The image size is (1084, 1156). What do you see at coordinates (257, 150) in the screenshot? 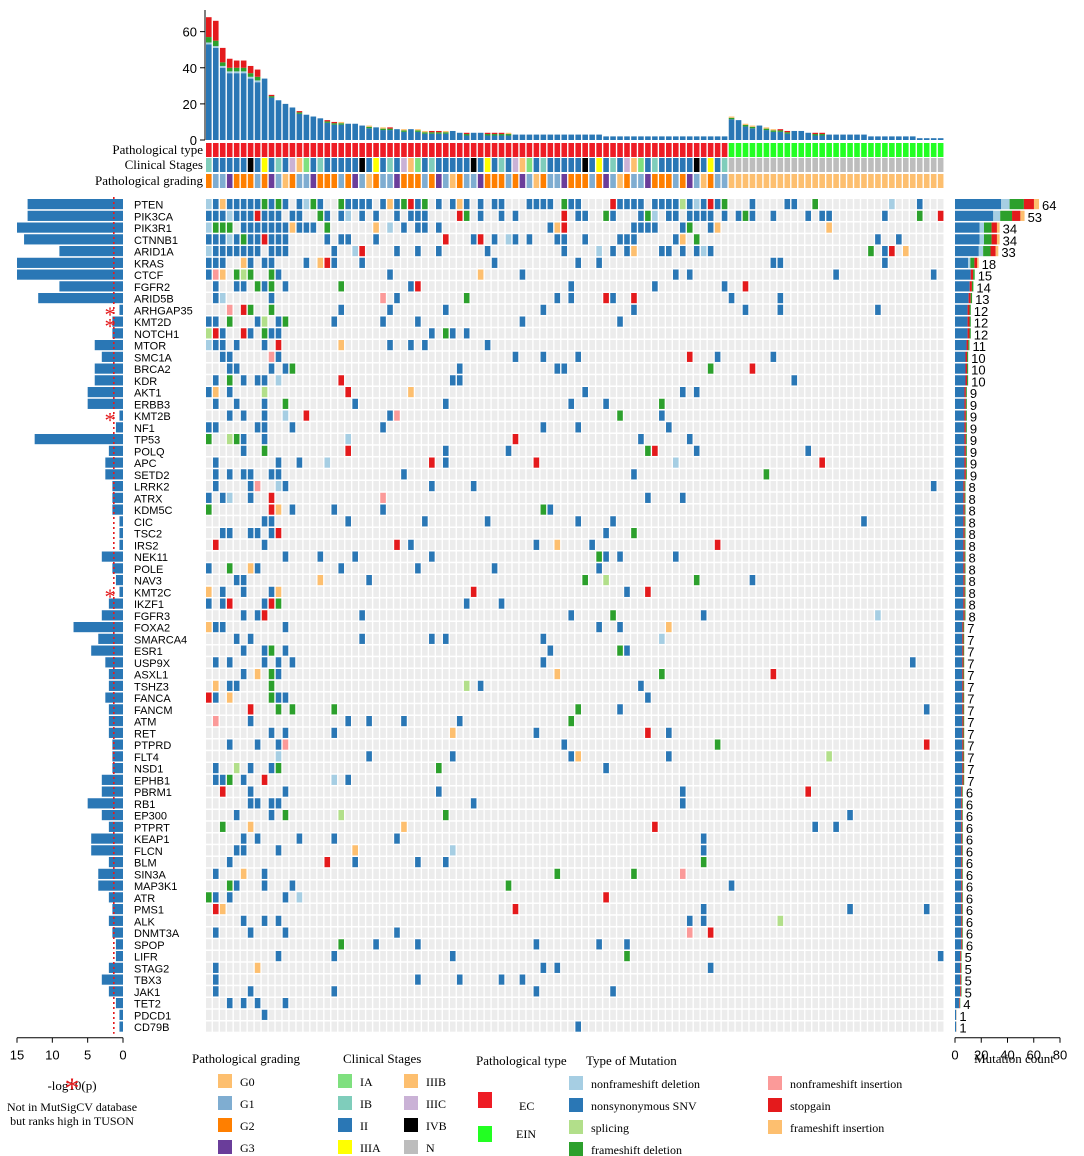
I see `pathological-type-cell` at bounding box center [257, 150].